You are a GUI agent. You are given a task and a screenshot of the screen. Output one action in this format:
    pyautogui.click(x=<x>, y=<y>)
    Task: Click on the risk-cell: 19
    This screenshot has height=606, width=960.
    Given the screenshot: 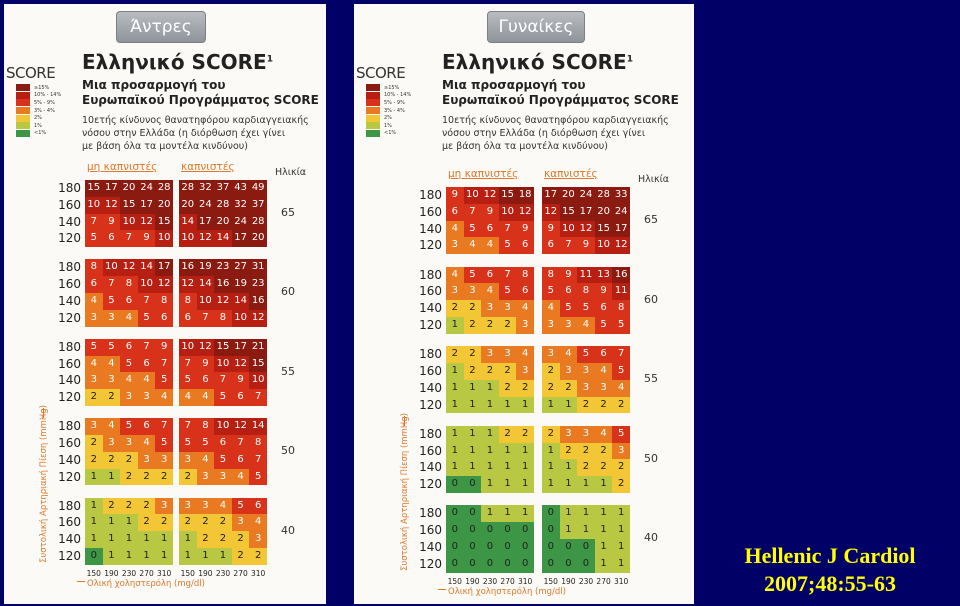 What is the action you would take?
    pyautogui.click(x=205, y=268)
    